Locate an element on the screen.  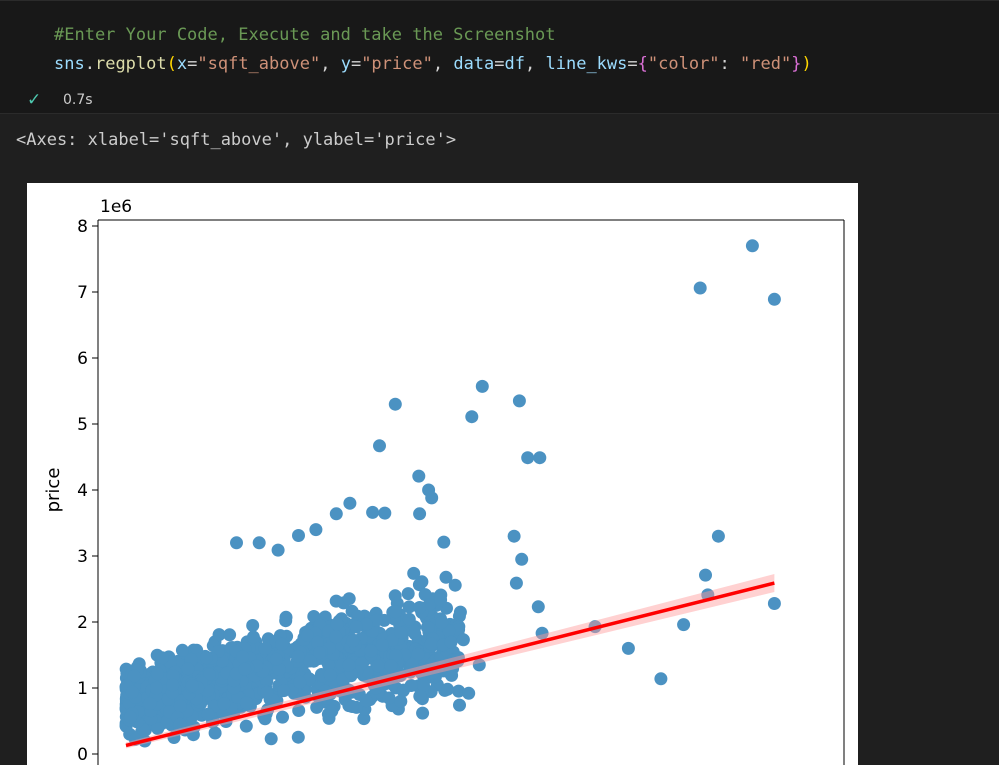
code-token: "red" is located at coordinates (766, 64).